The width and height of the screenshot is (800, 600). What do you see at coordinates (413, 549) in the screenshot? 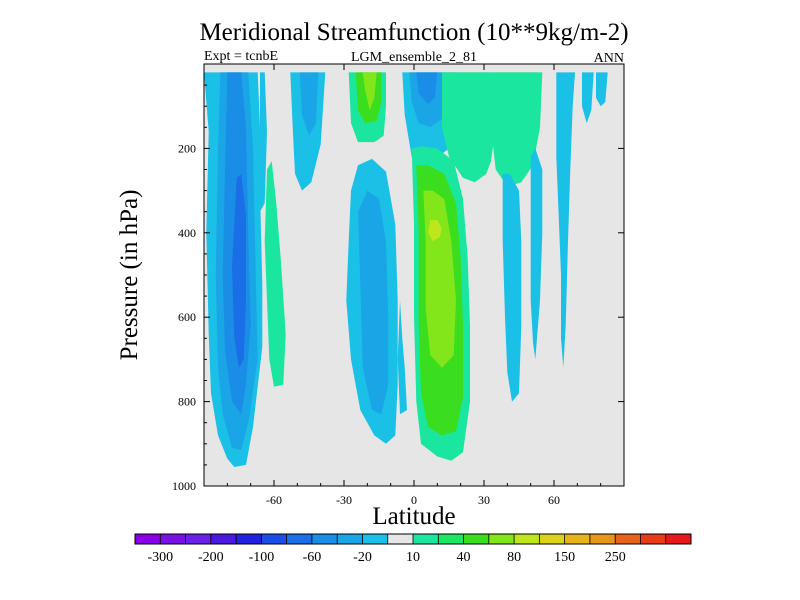
I see `colorbar: -300 -200 -100 -60 -20 10 40 80 150 250` at bounding box center [413, 549].